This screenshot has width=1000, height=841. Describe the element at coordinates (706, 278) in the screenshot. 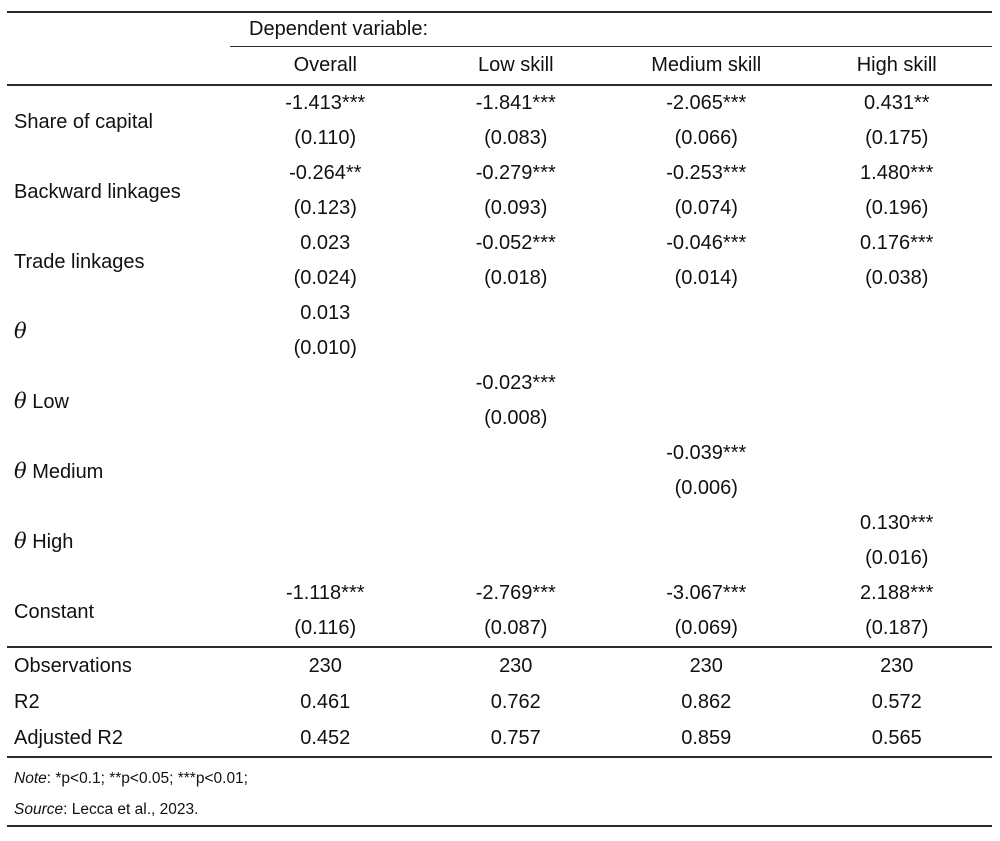

I see `se-value: (0.014)` at that location.